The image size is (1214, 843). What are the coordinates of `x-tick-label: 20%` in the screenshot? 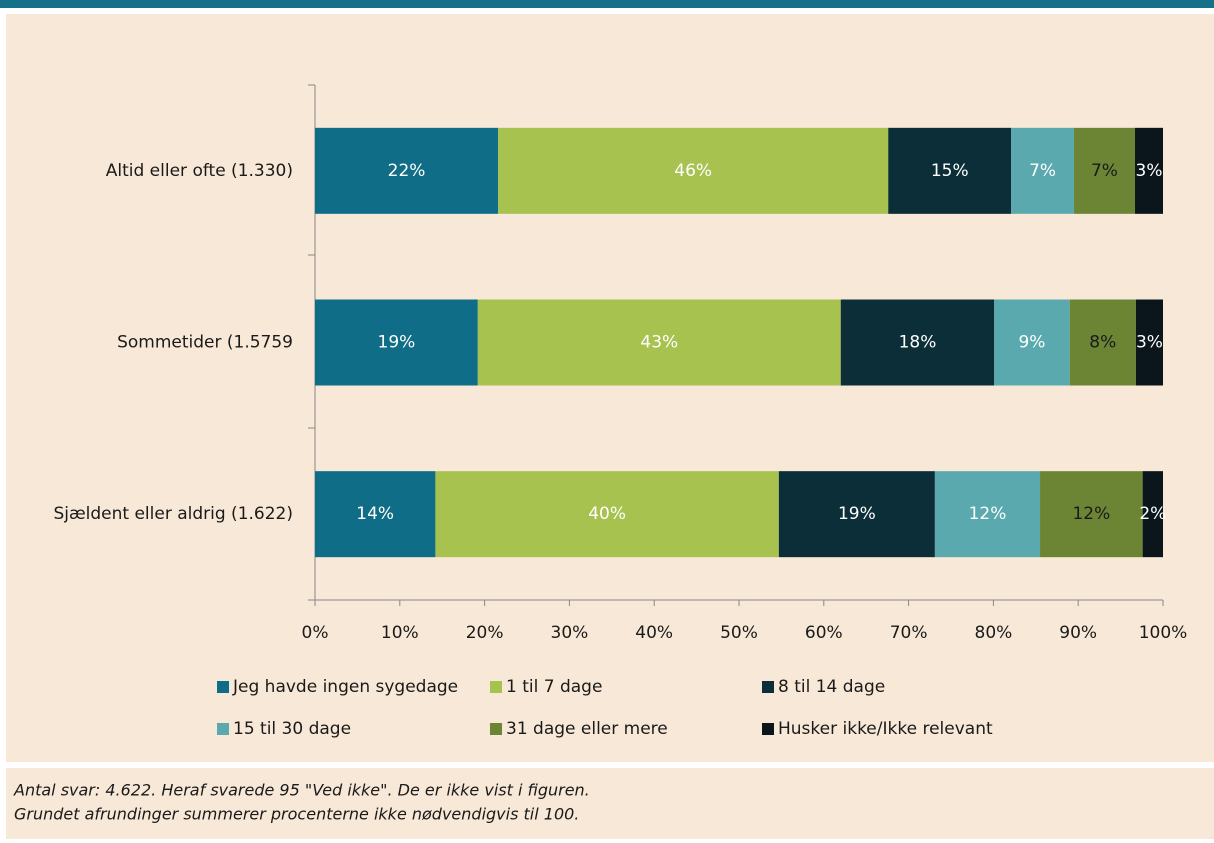 It's located at (485, 633).